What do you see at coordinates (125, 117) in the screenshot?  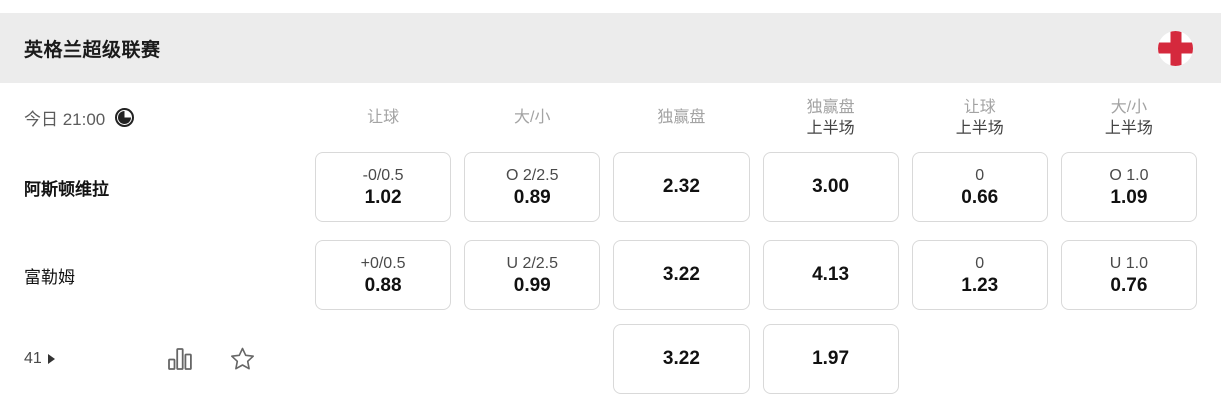 I see `clock-icon` at bounding box center [125, 117].